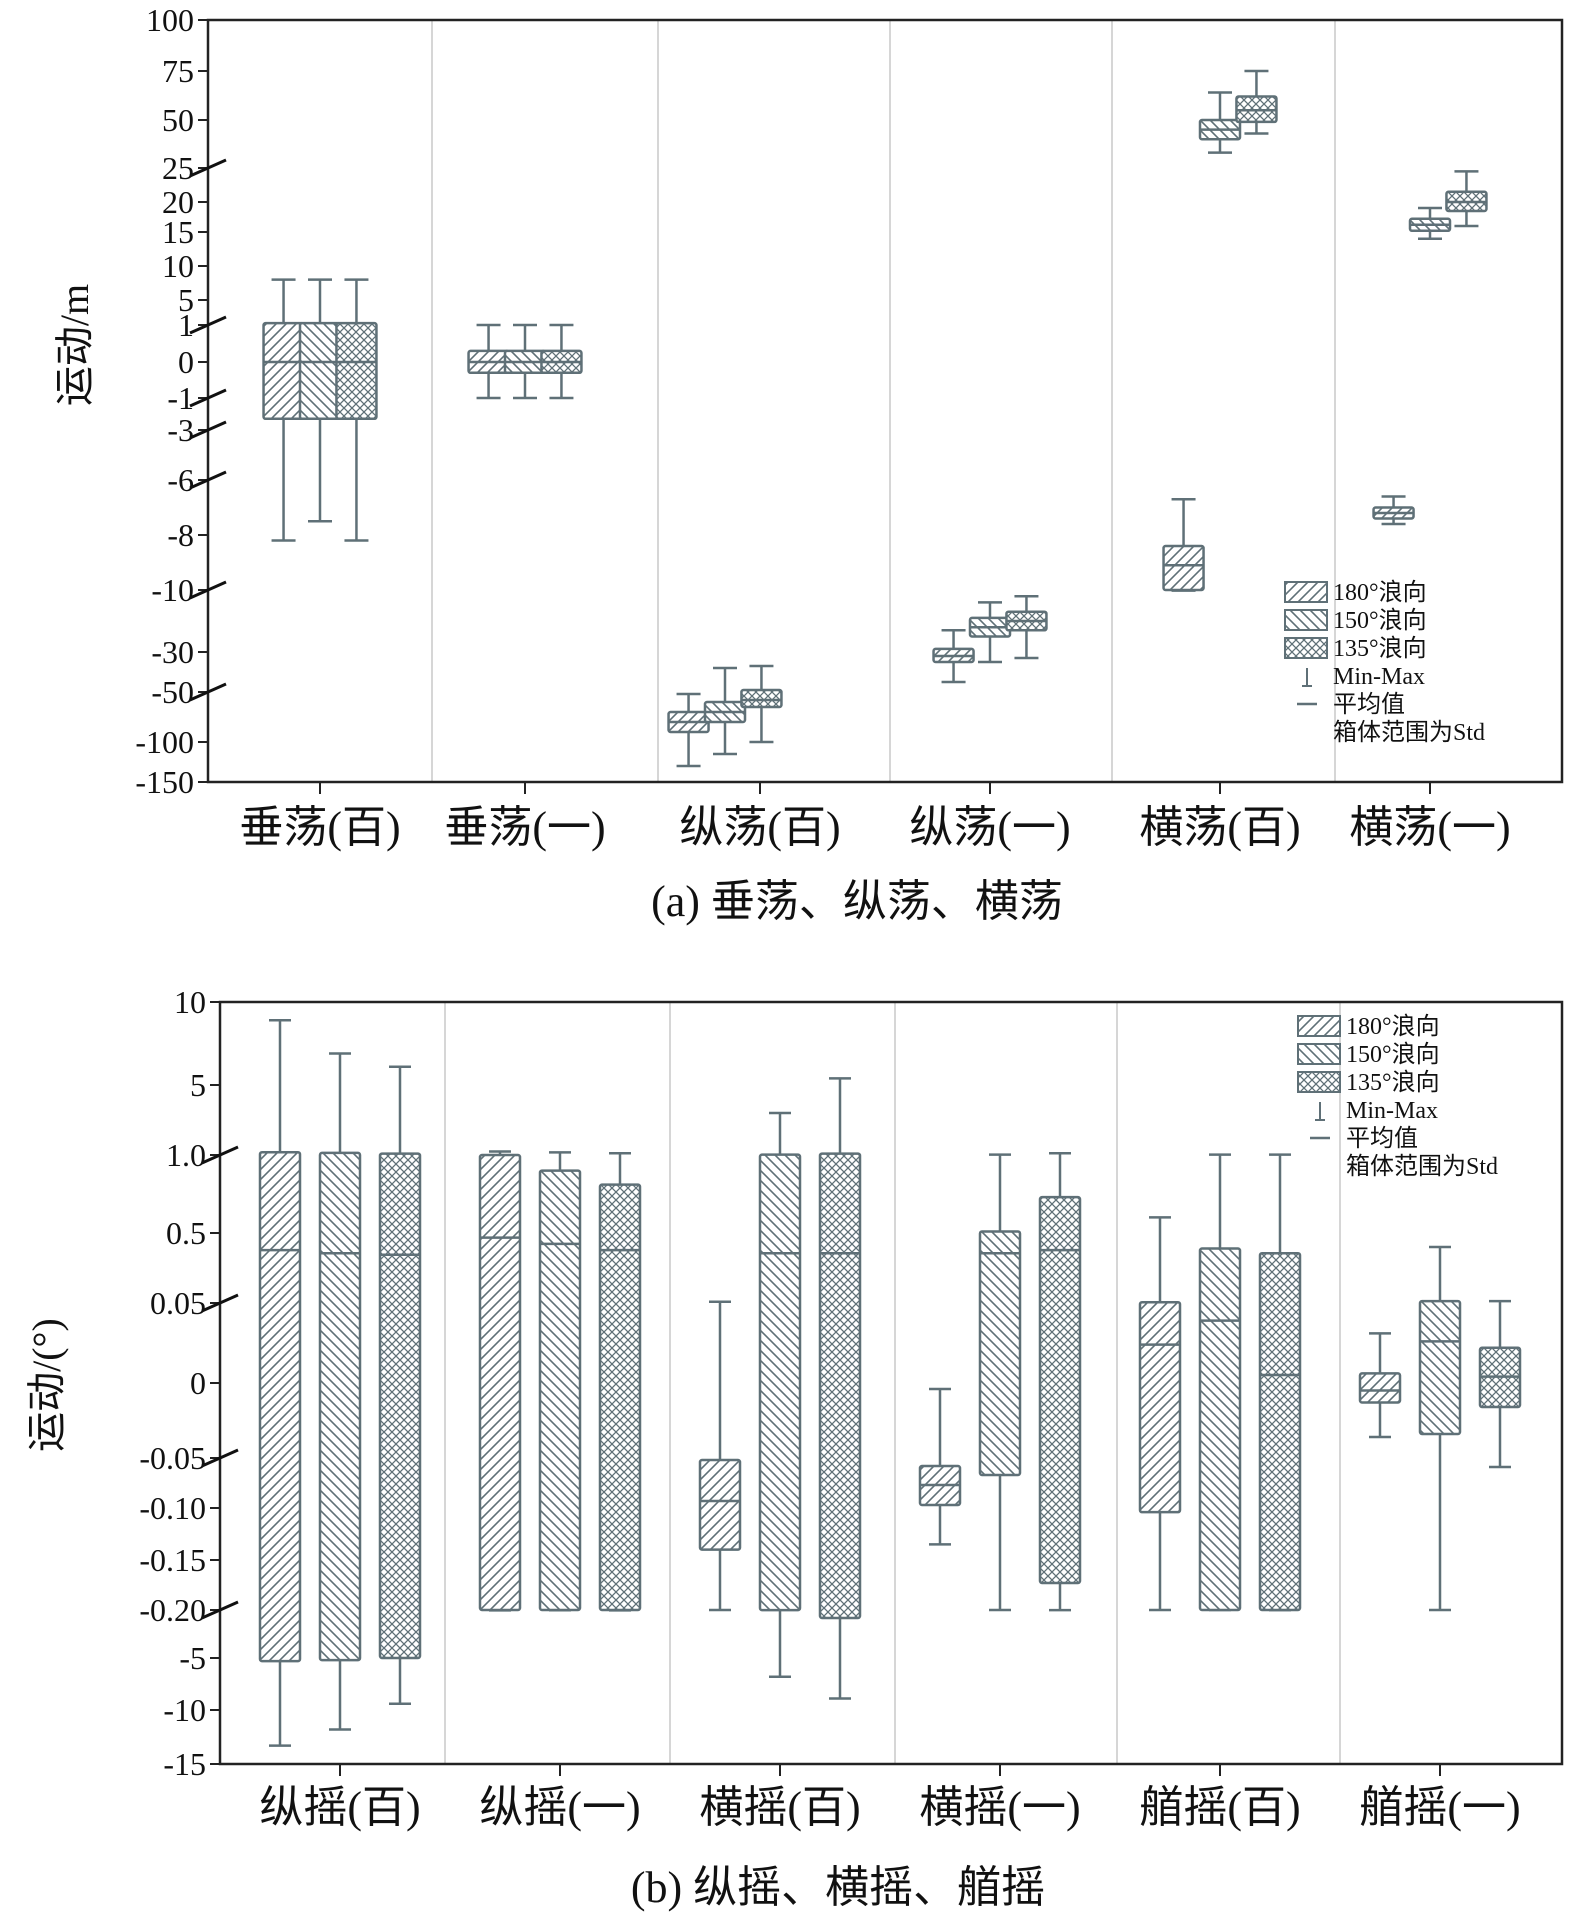 The image size is (1575, 1924). Describe the element at coordinates (172, 1560) in the screenshot. I see `y-tick-label: -0.15` at that location.